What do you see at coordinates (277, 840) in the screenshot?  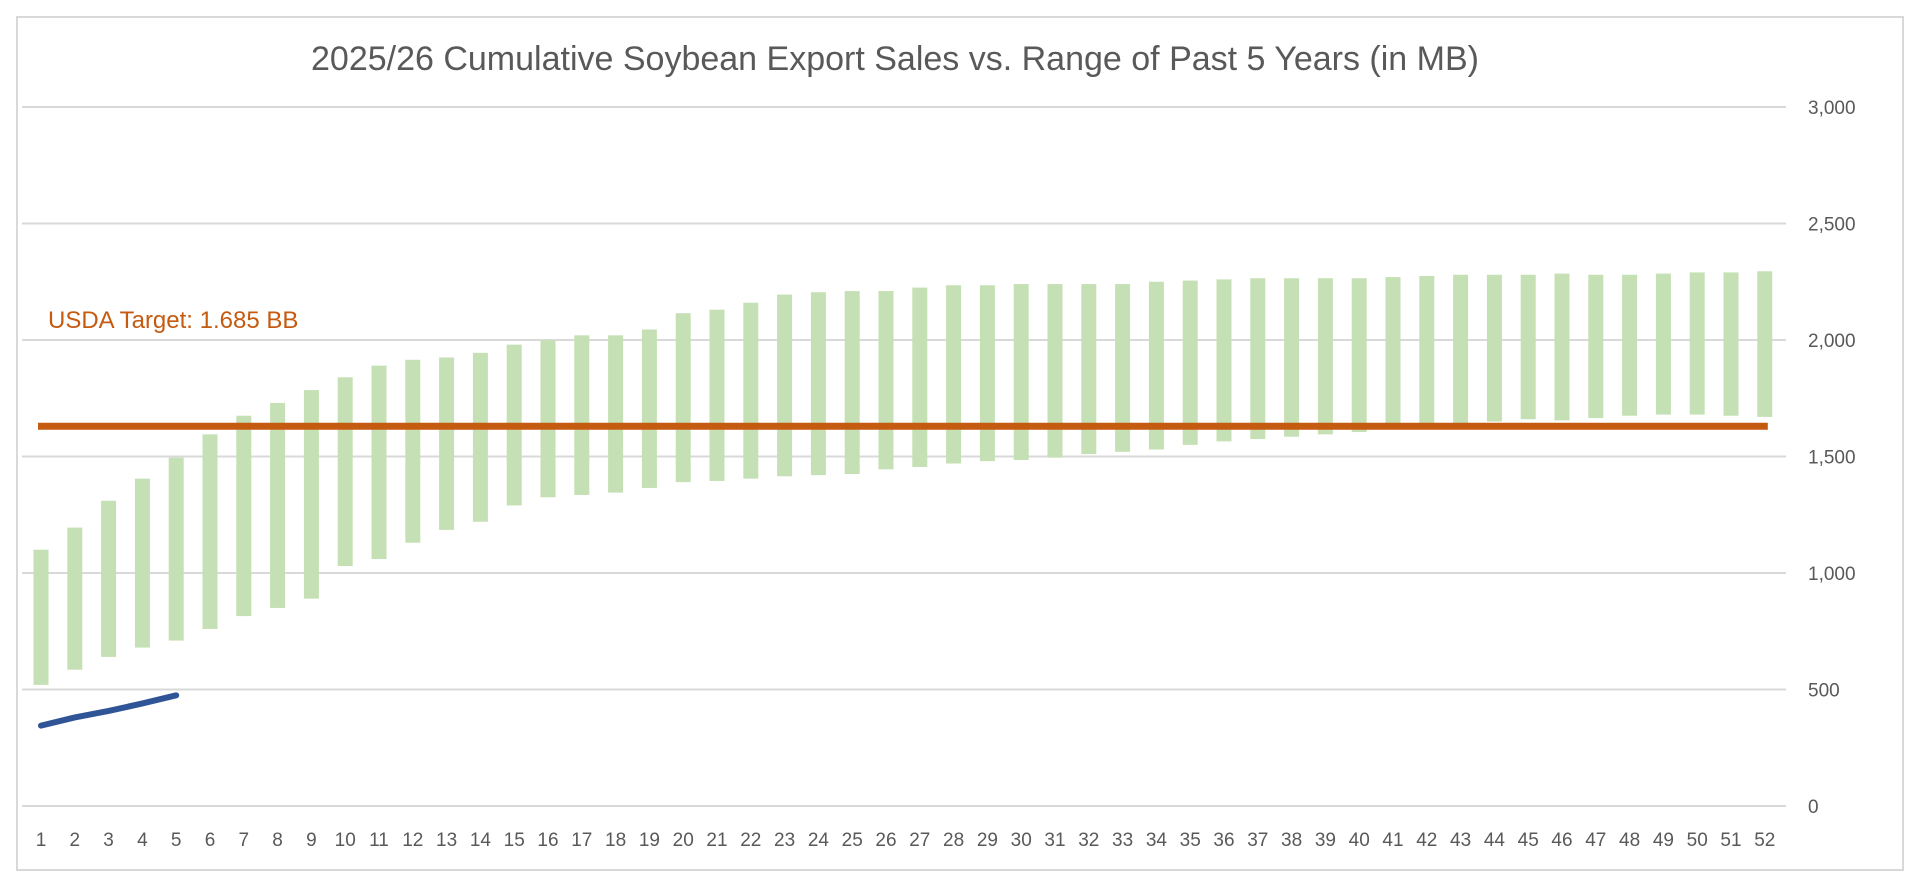 I see `x-tick-label: 8` at bounding box center [277, 840].